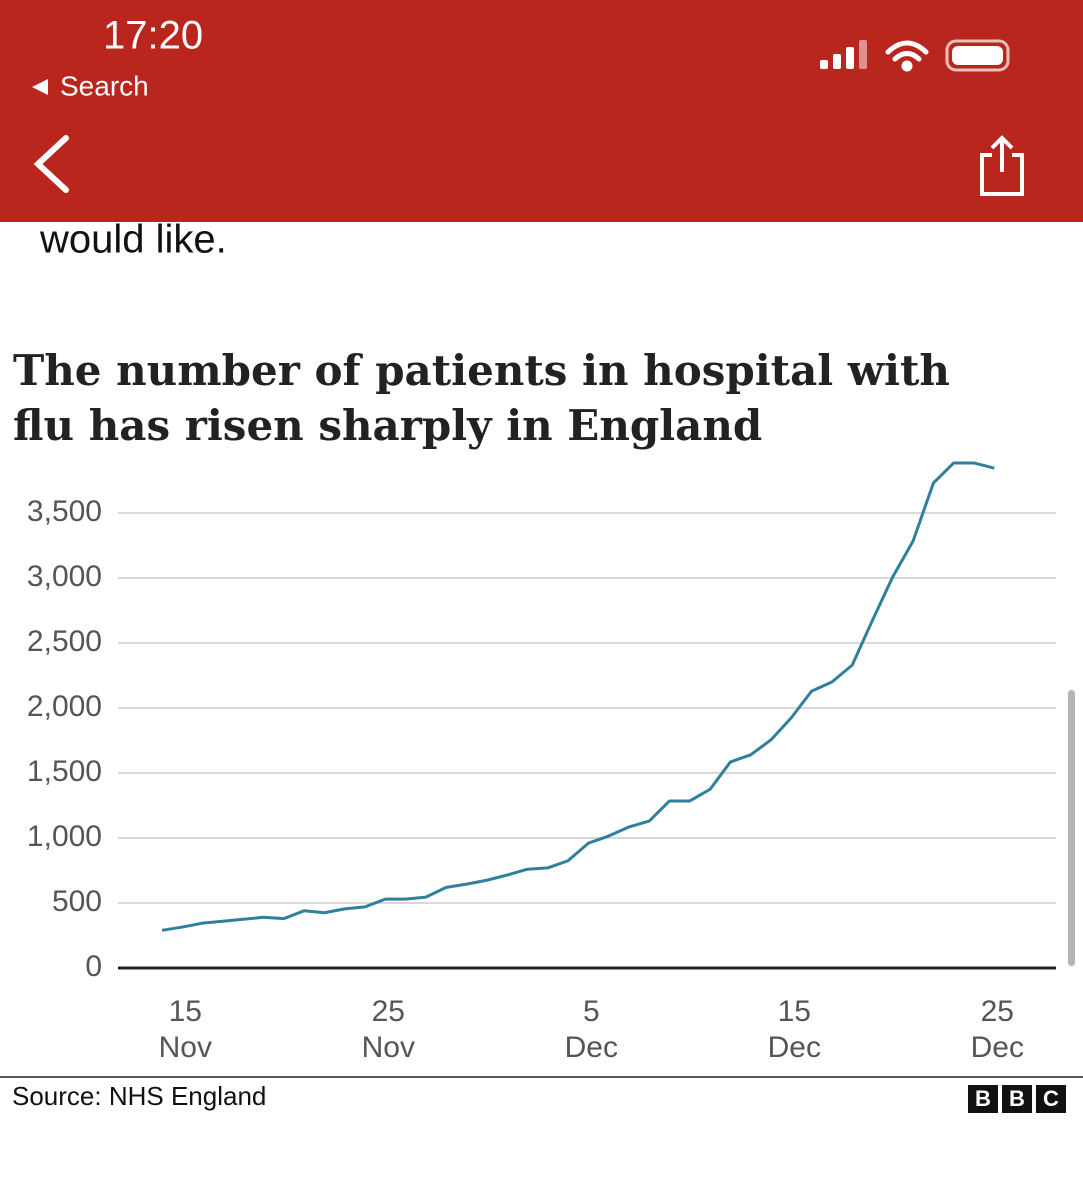  What do you see at coordinates (1002, 165) in the screenshot?
I see `share-button` at bounding box center [1002, 165].